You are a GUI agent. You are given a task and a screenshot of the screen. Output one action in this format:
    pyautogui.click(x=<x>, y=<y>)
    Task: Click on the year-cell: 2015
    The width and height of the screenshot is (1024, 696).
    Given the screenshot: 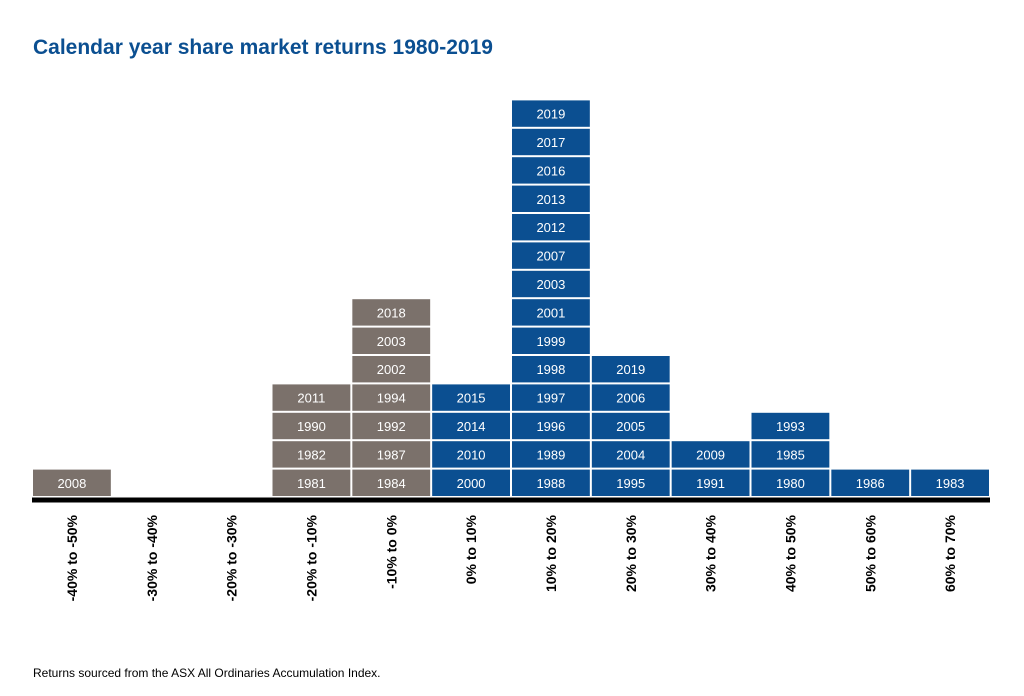 What is the action you would take?
    pyautogui.click(x=471, y=397)
    